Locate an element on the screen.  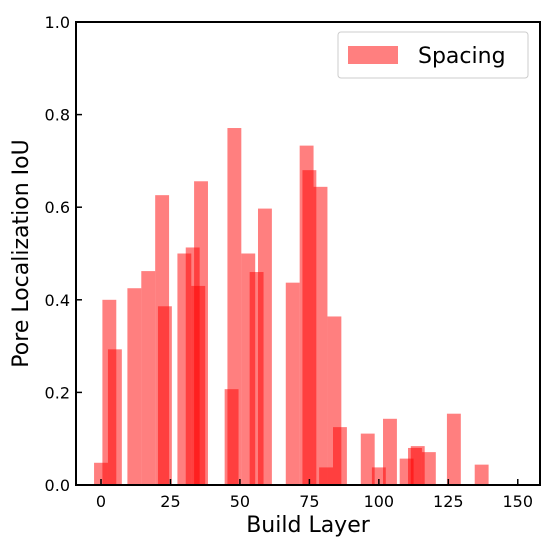
y-ticks-group: 0.0 0.2 0.4 0.6 0.8 1.0 is located at coordinates (63, 254).